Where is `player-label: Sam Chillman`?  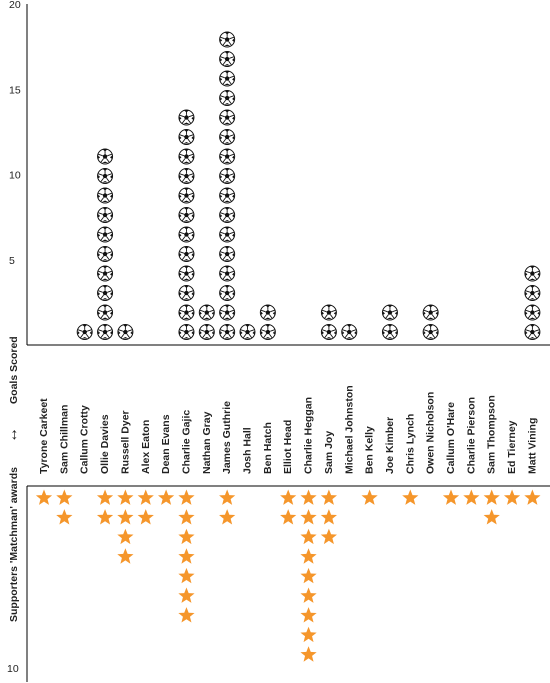
player-label: Sam Chillman is located at coordinates (64, 439).